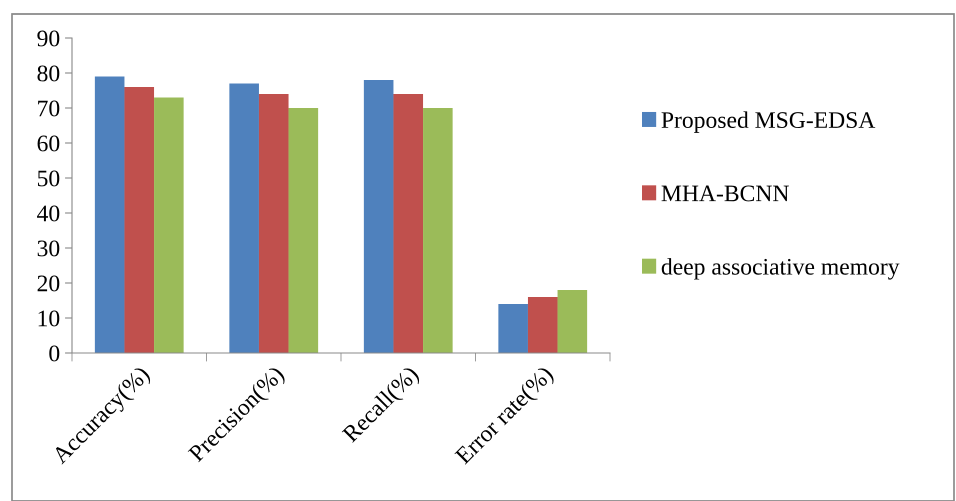  I want to click on y-tick-label: 0, so click(54, 353).